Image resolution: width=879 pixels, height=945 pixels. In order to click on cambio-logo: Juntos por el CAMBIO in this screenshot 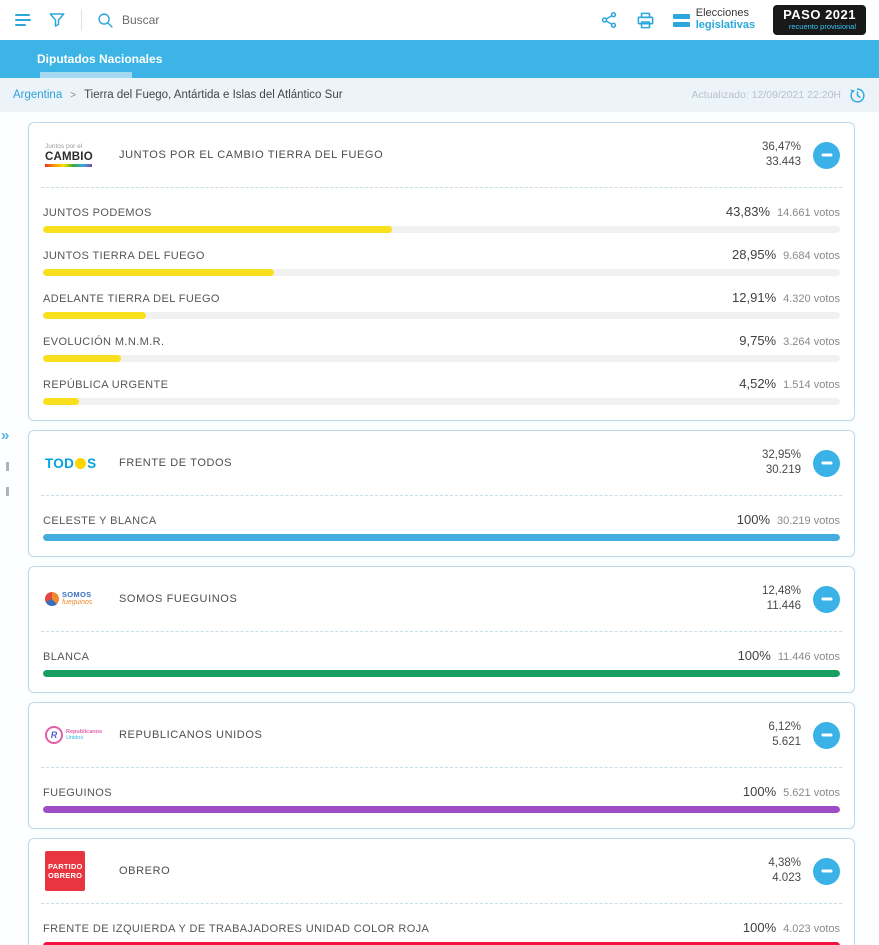, I will do `click(74, 155)`.